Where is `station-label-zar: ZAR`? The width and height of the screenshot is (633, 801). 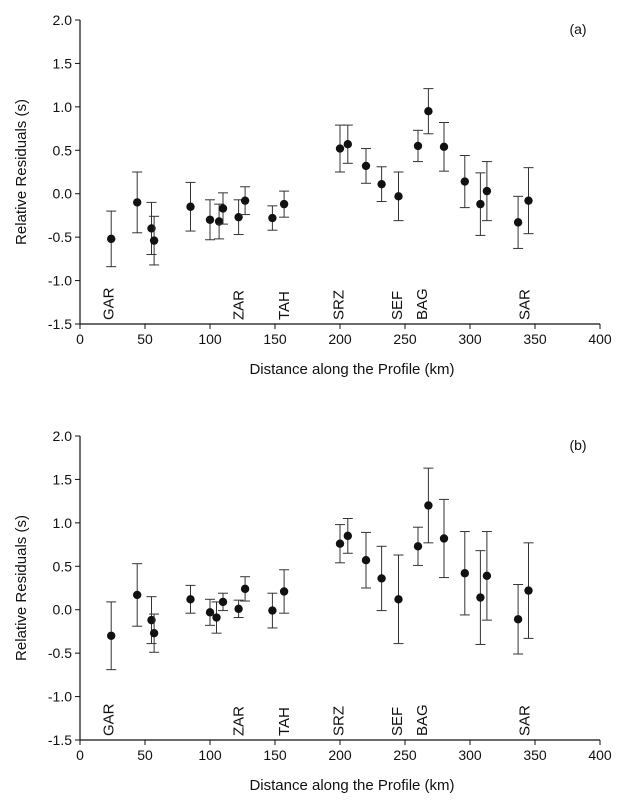
station-label-zar: ZAR is located at coordinates (239, 721).